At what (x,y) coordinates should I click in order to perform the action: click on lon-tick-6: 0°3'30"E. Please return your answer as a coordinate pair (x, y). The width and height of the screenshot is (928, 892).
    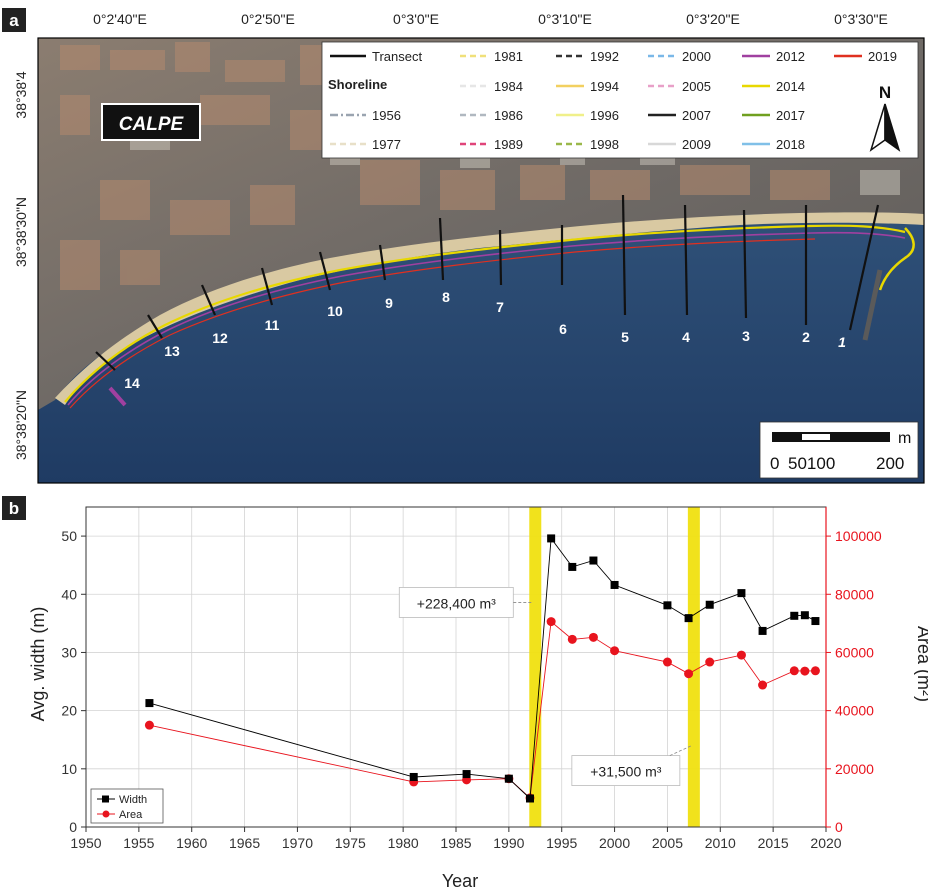
    Looking at the image, I should click on (861, 19).